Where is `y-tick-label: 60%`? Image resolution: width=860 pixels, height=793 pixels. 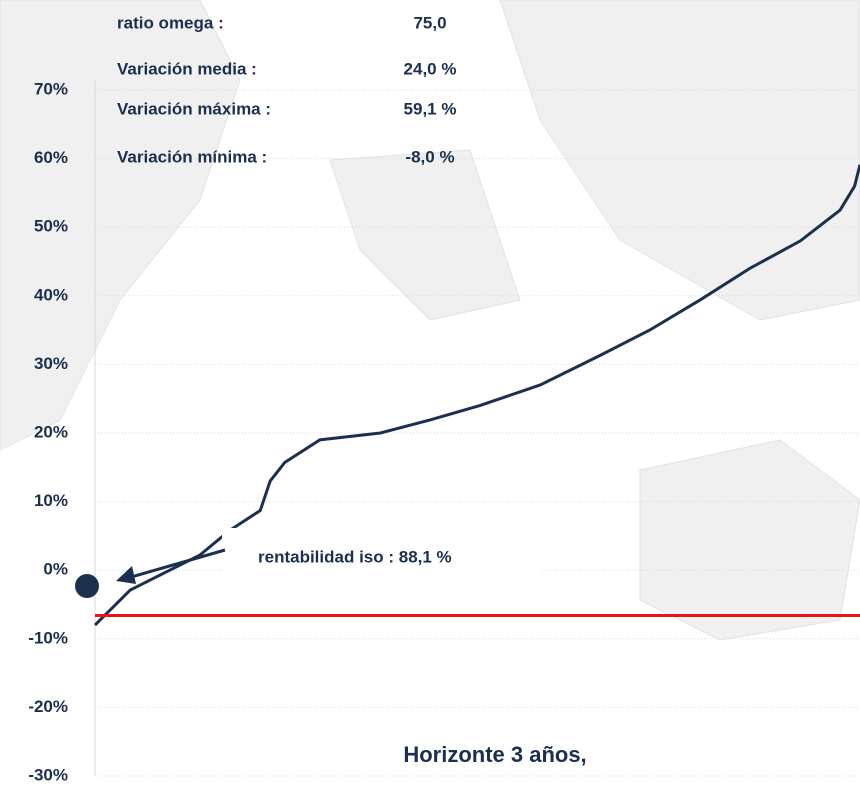
y-tick-label: 60% is located at coordinates (51, 157).